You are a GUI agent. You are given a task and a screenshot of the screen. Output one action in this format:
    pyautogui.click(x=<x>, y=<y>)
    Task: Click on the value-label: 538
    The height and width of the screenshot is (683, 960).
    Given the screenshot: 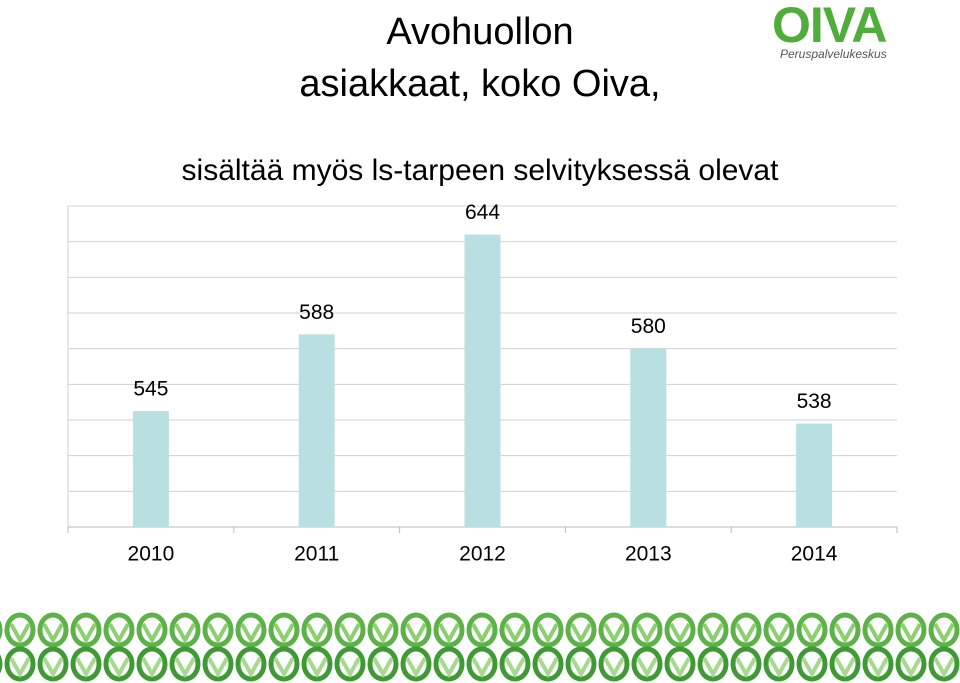 What is the action you would take?
    pyautogui.click(x=814, y=401)
    